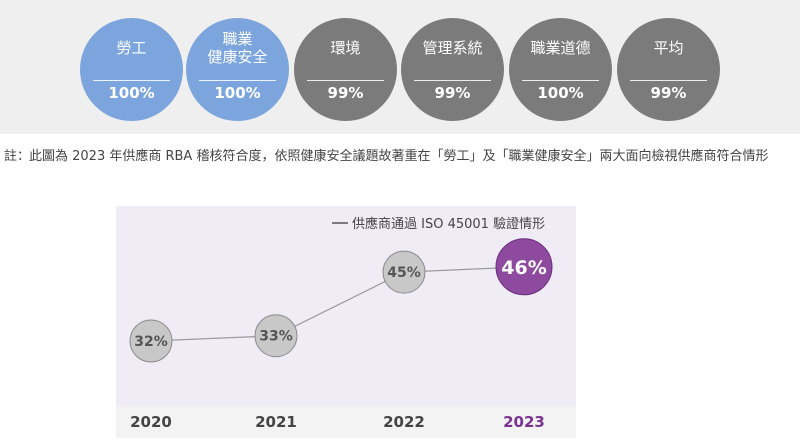 The width and height of the screenshot is (800, 442). I want to click on data-point-2022, so click(404, 272).